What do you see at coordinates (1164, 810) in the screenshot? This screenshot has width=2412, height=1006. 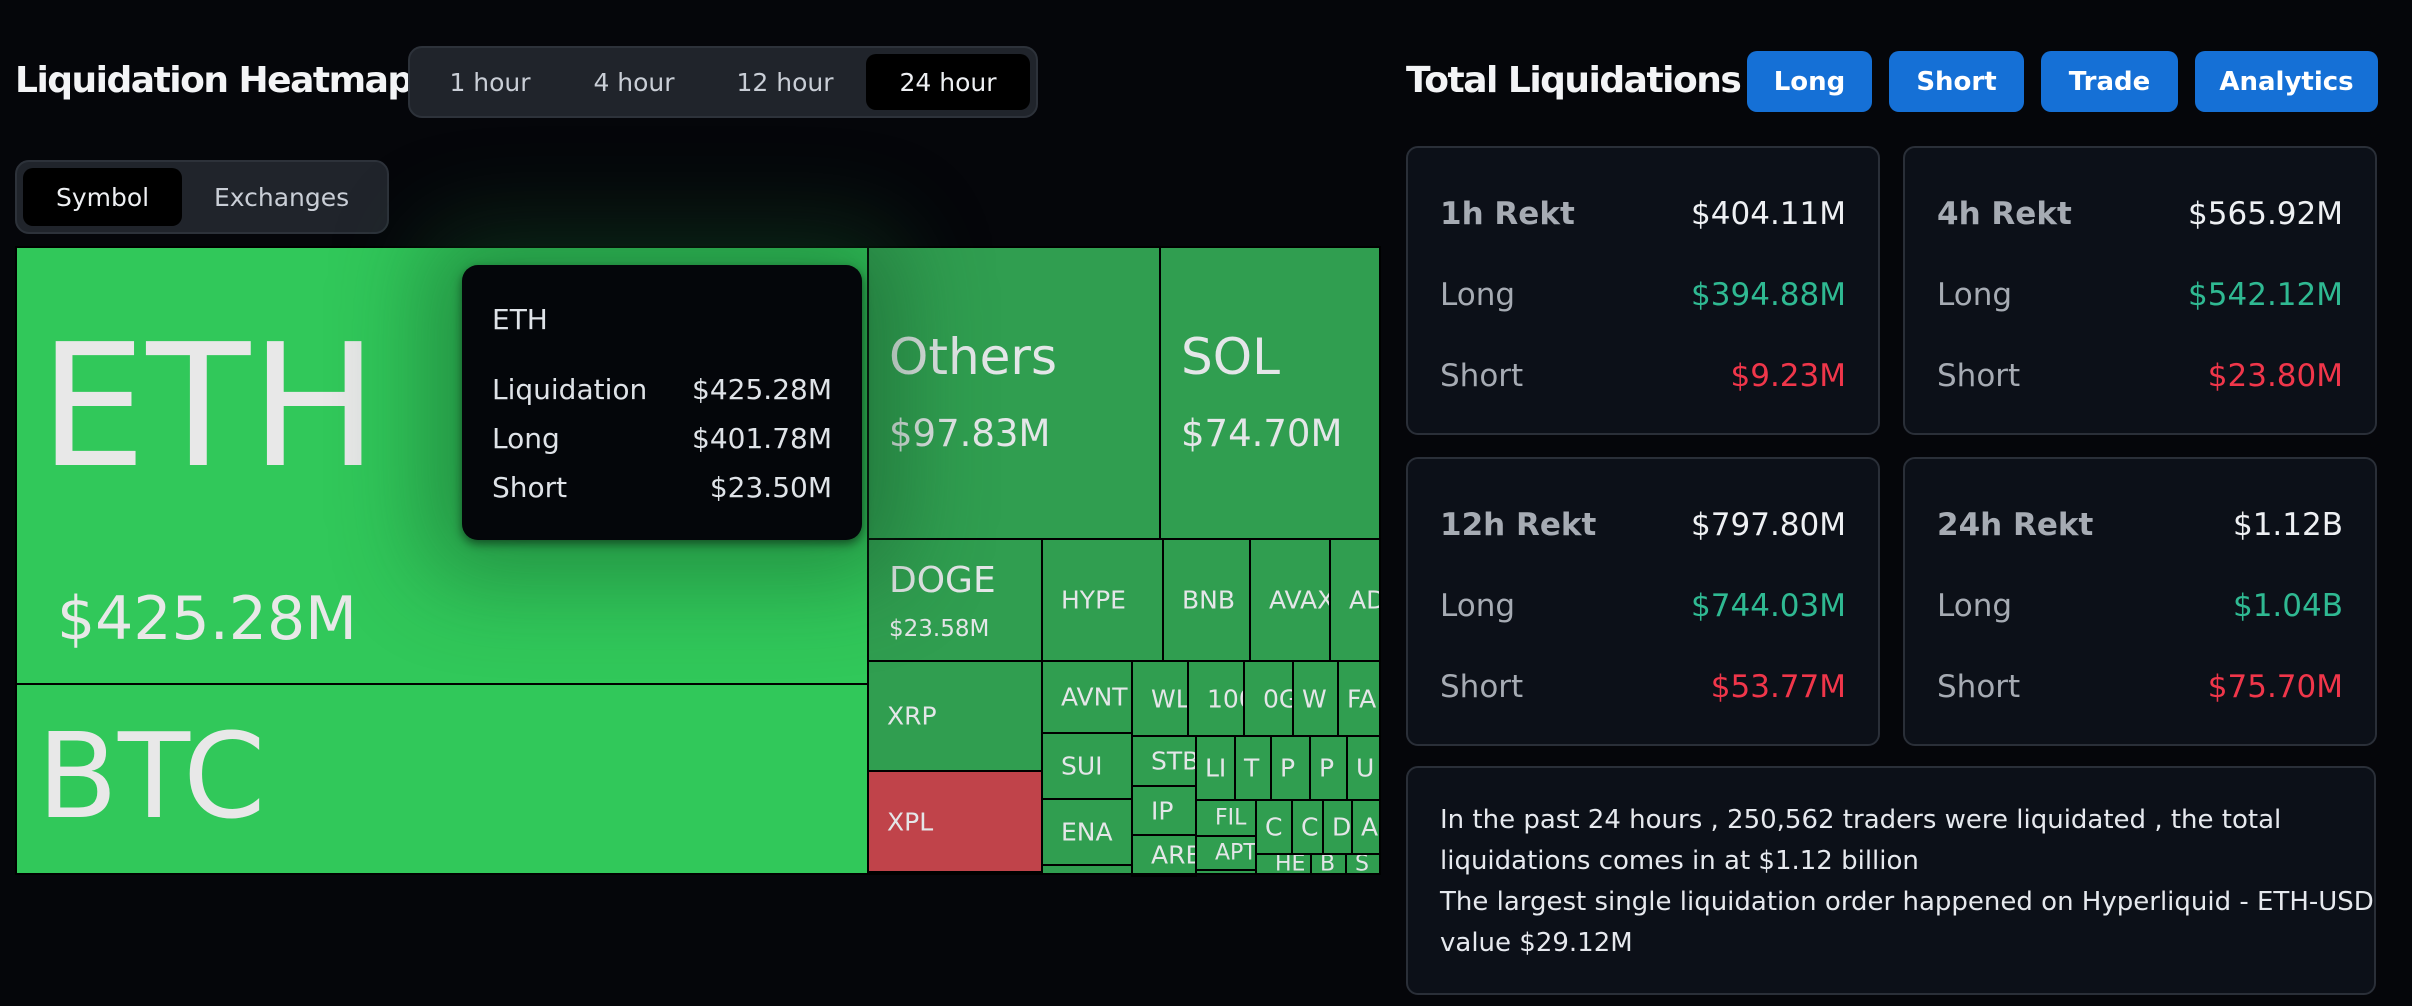 I see `treemap-cell-ip: IP` at bounding box center [1164, 810].